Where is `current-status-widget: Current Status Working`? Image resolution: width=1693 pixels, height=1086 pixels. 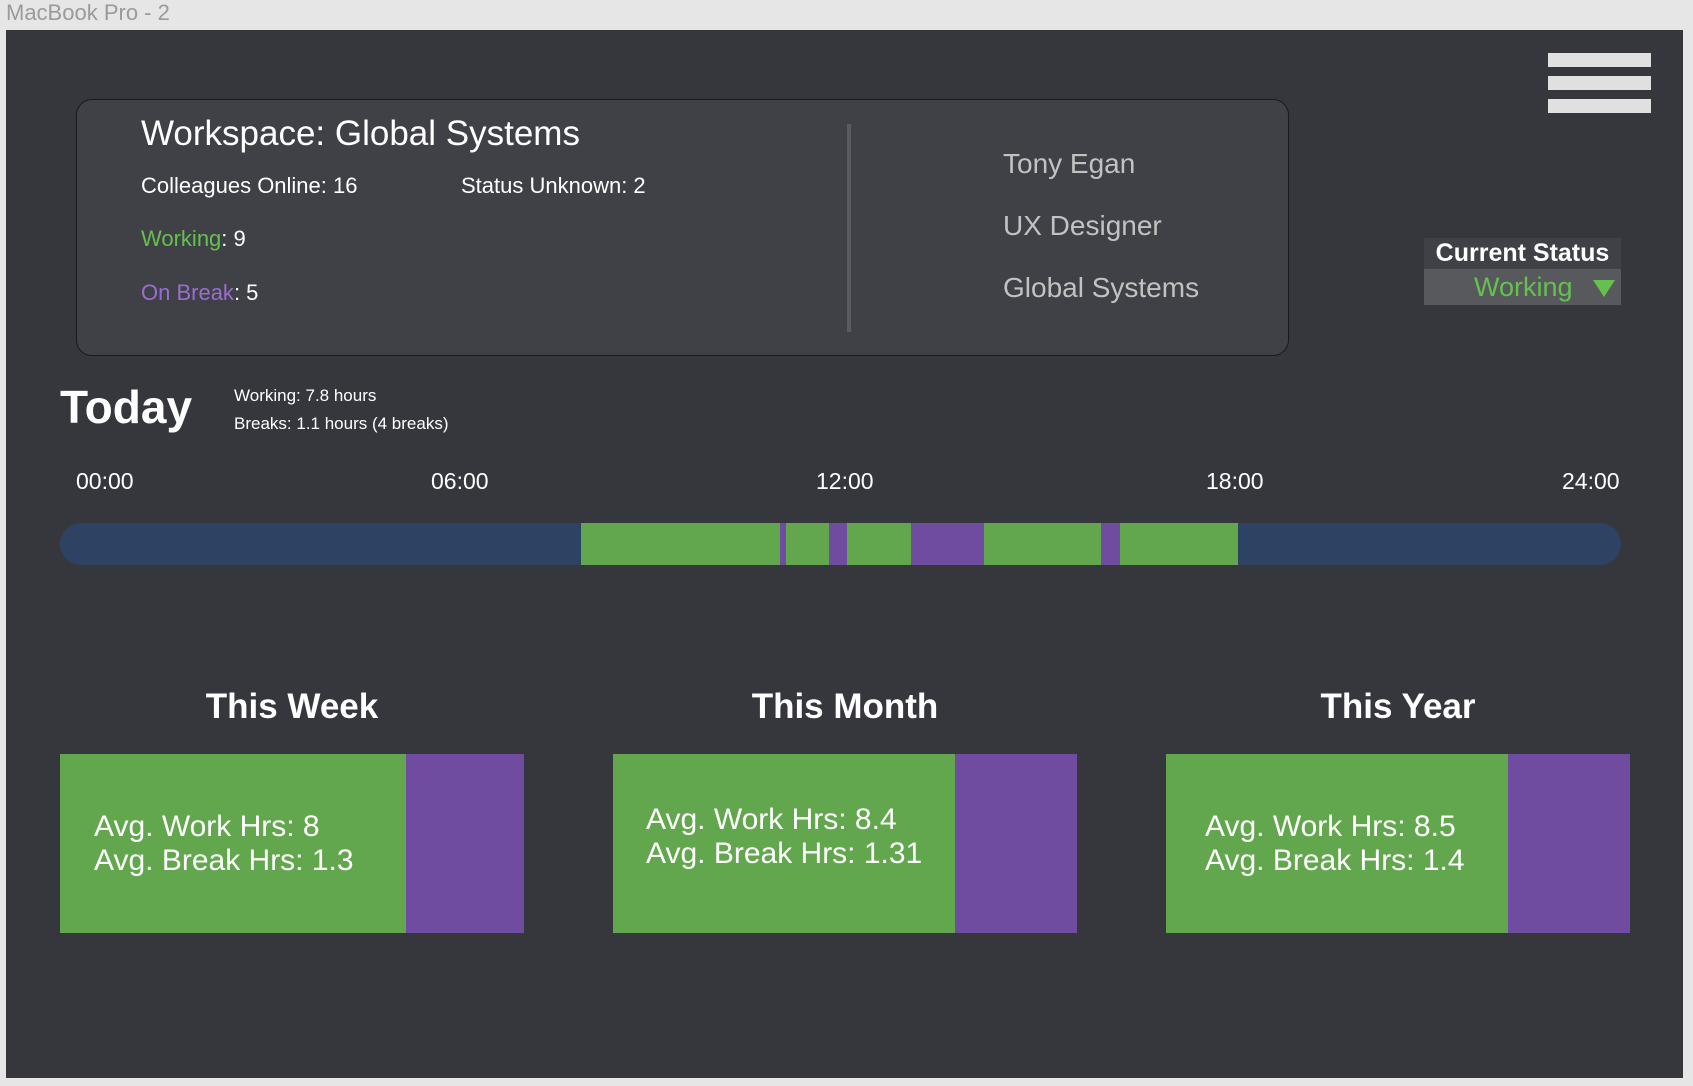
current-status-widget: Current Status Working is located at coordinates (1522, 271).